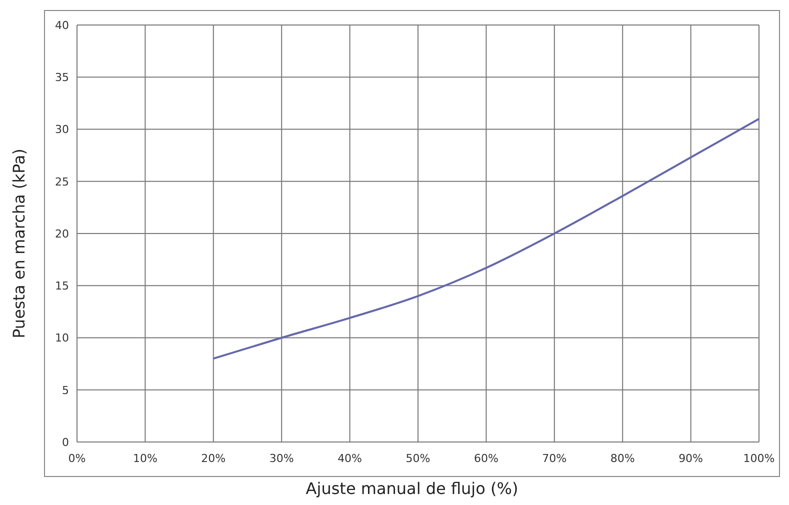 The width and height of the screenshot is (789, 505). Describe the element at coordinates (350, 458) in the screenshot. I see `x-tick-label: 40%` at that location.